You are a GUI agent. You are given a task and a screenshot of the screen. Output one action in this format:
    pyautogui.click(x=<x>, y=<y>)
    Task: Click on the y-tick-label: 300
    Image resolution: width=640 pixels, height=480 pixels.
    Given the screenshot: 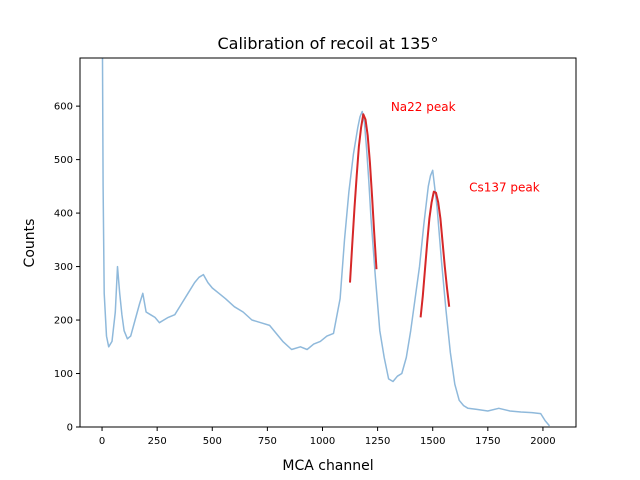 What is the action you would take?
    pyautogui.click(x=63, y=267)
    